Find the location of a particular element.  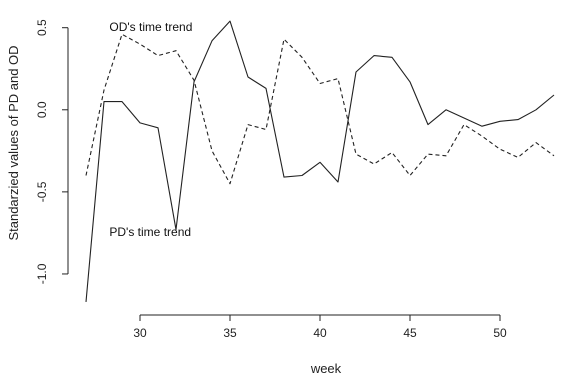

y-axis-ticks: -1.0 -0.5 0.0 0.5 is located at coordinates (51, 151).